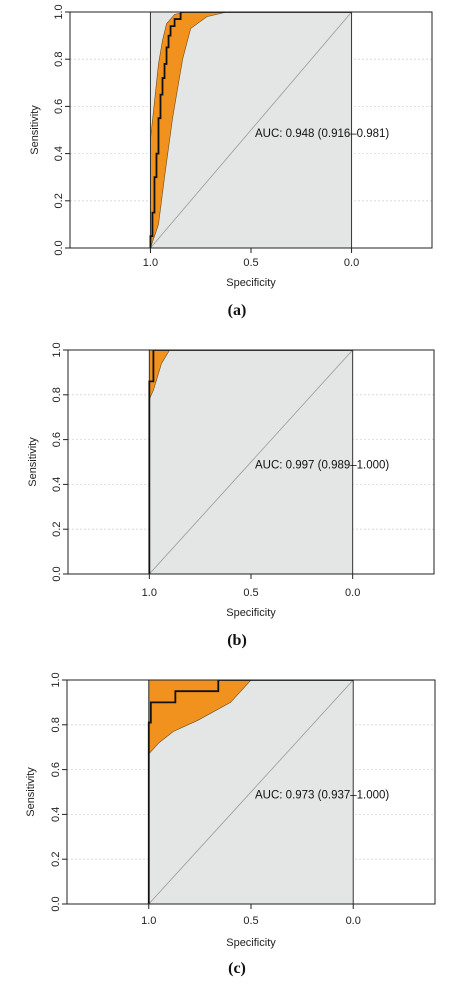 The image size is (474, 988). Describe the element at coordinates (237, 310) in the screenshot. I see `caption-a: (a)` at that location.